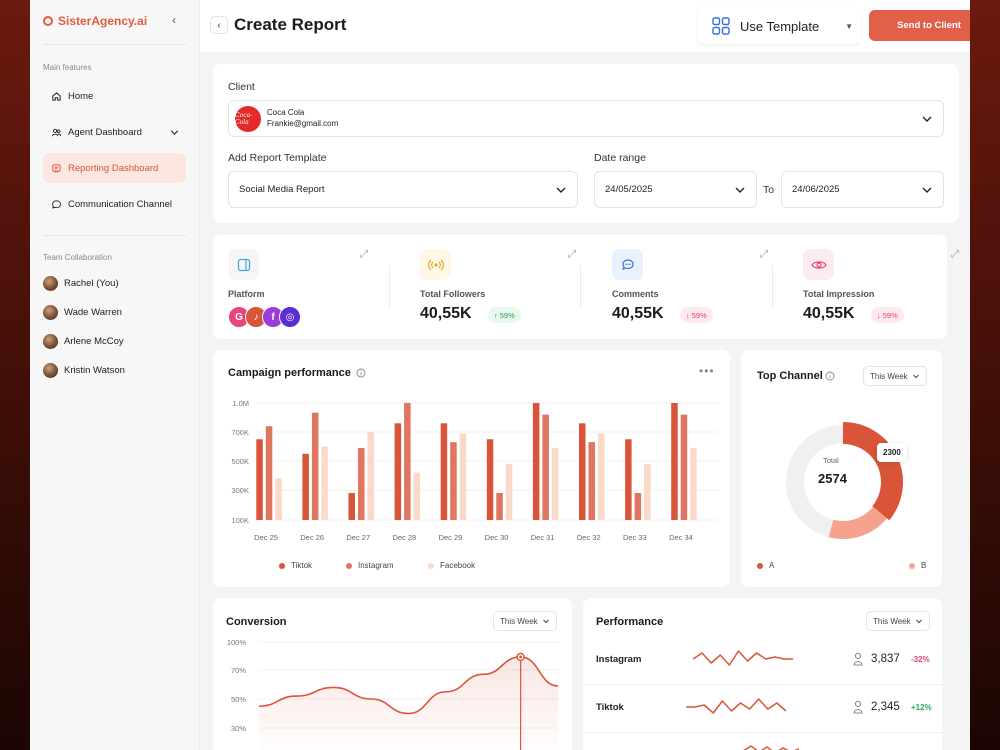 This screenshot has height=750, width=1000. Describe the element at coordinates (240, 490) in the screenshot. I see `y-tick-label: 300K` at that location.